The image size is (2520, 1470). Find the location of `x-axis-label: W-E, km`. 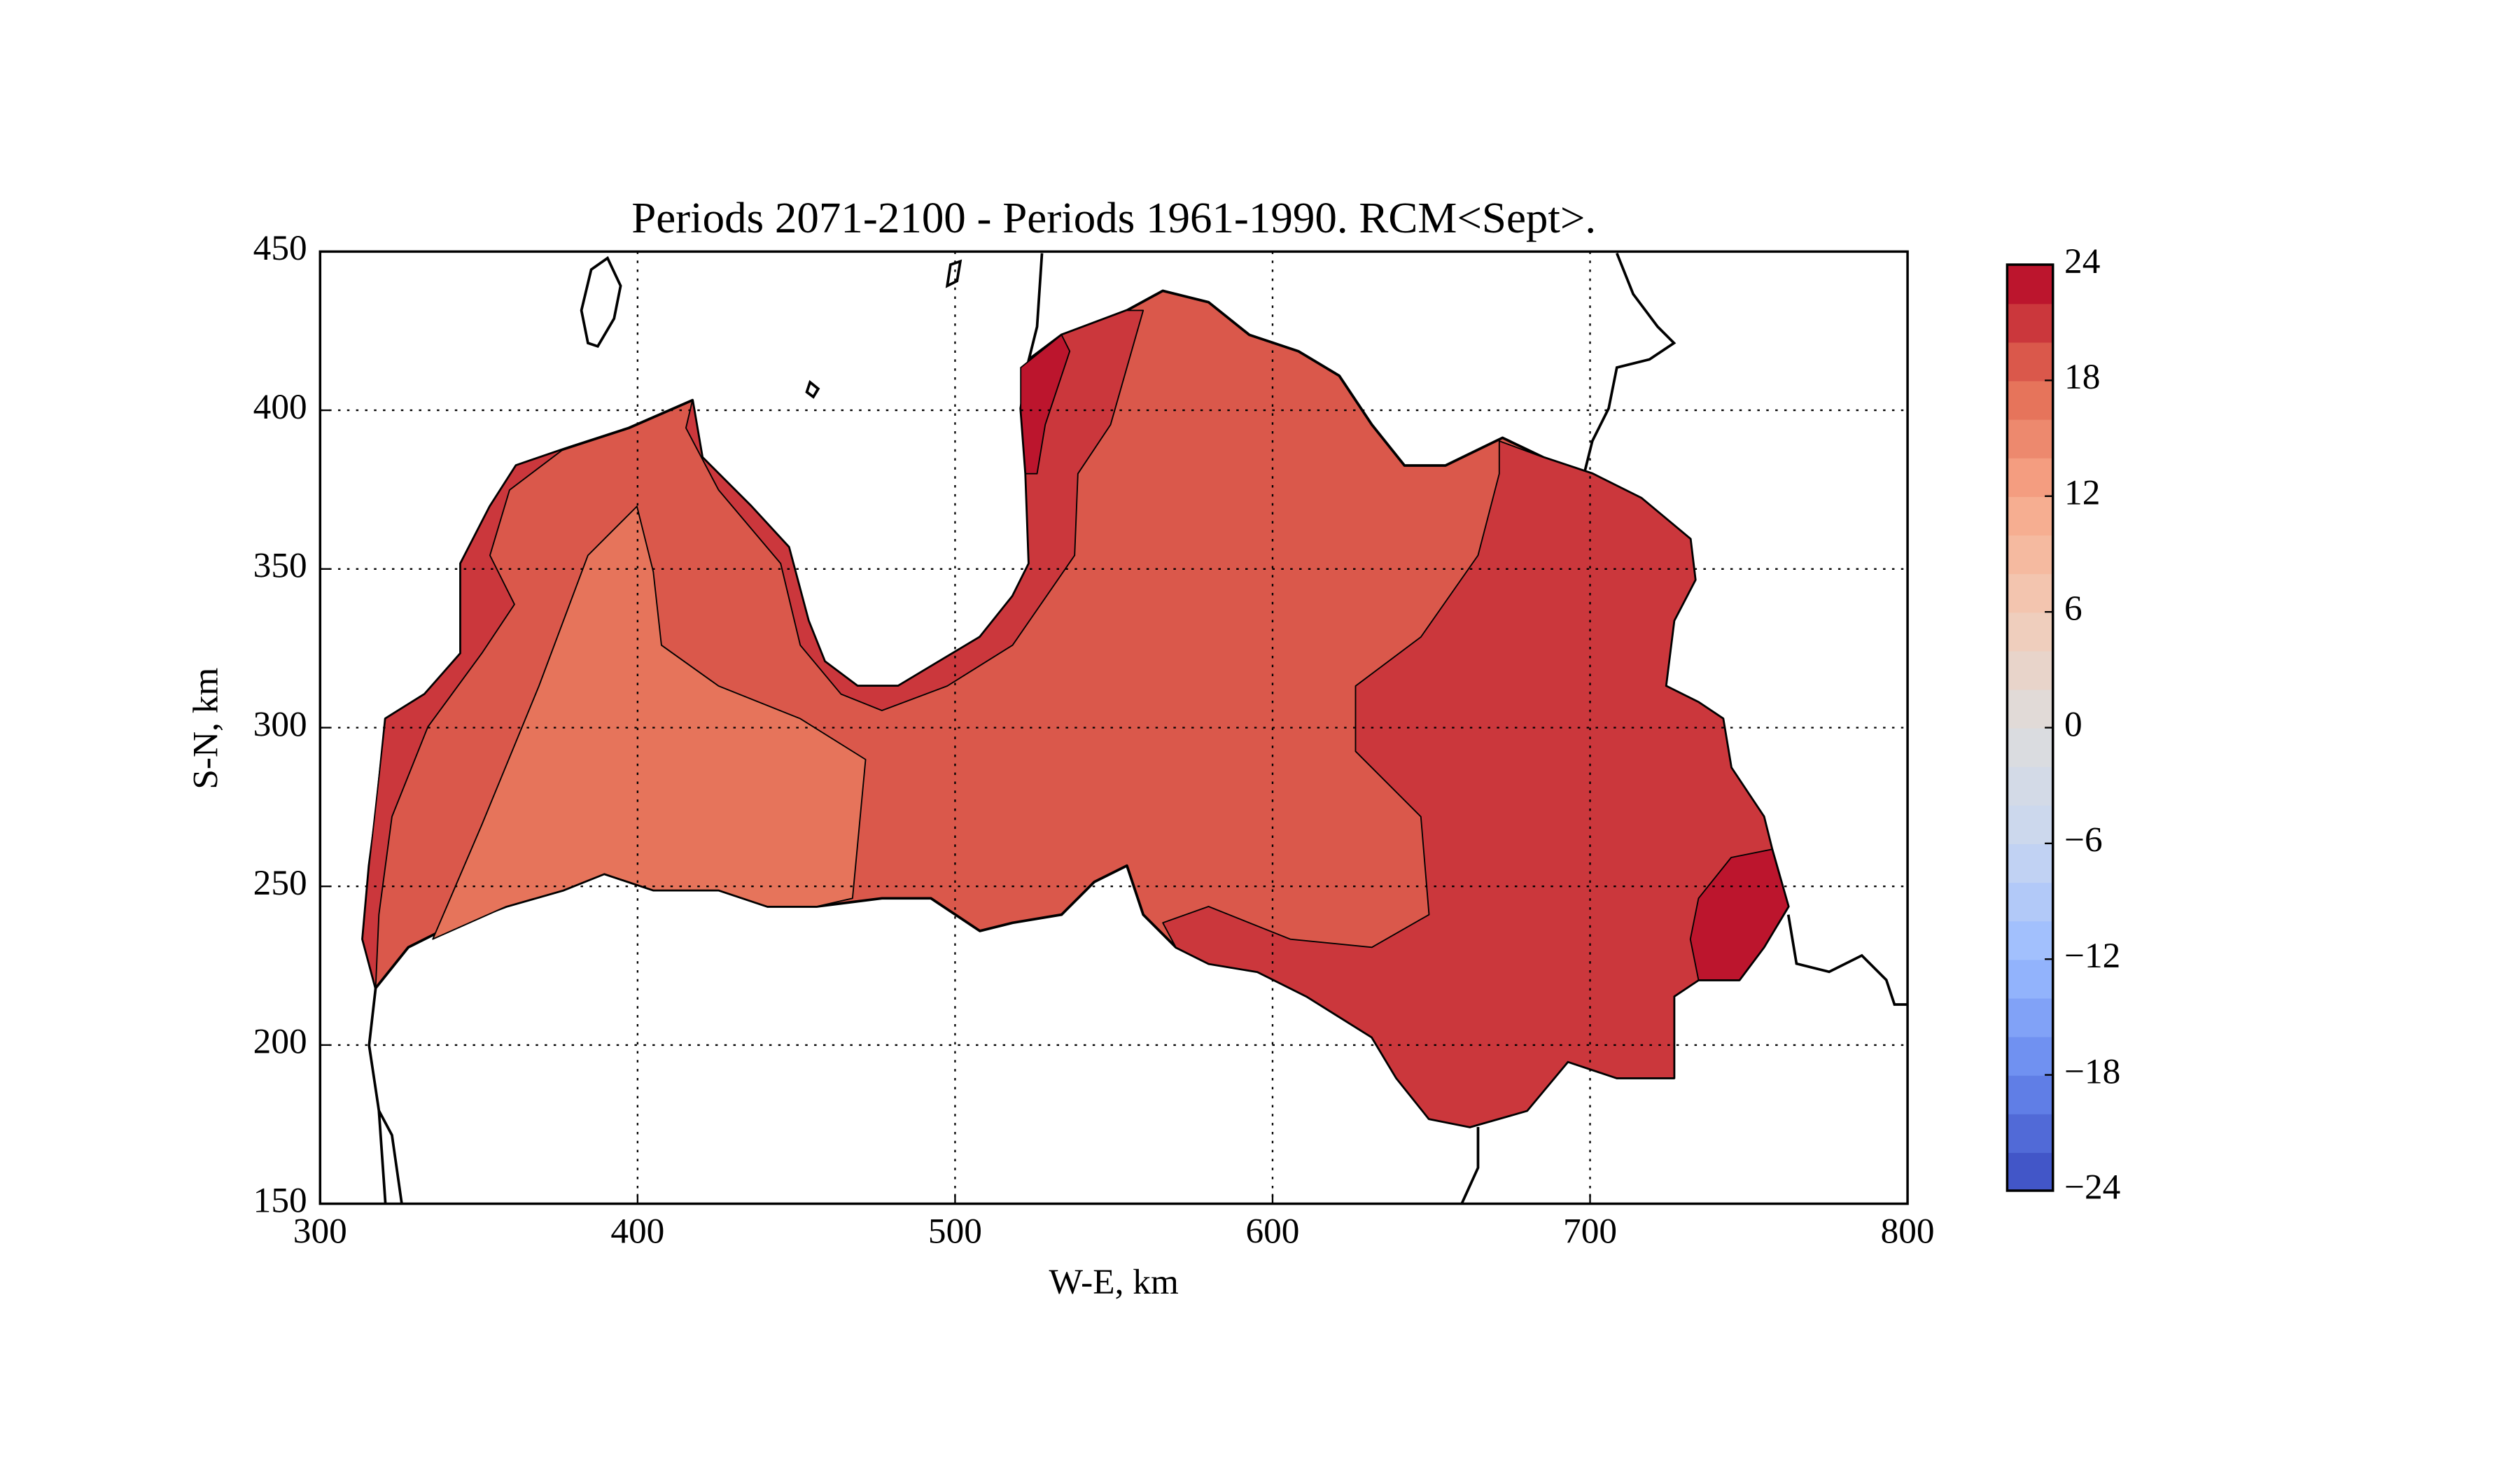

x-axis-label: W-E, km is located at coordinates (1114, 1282).